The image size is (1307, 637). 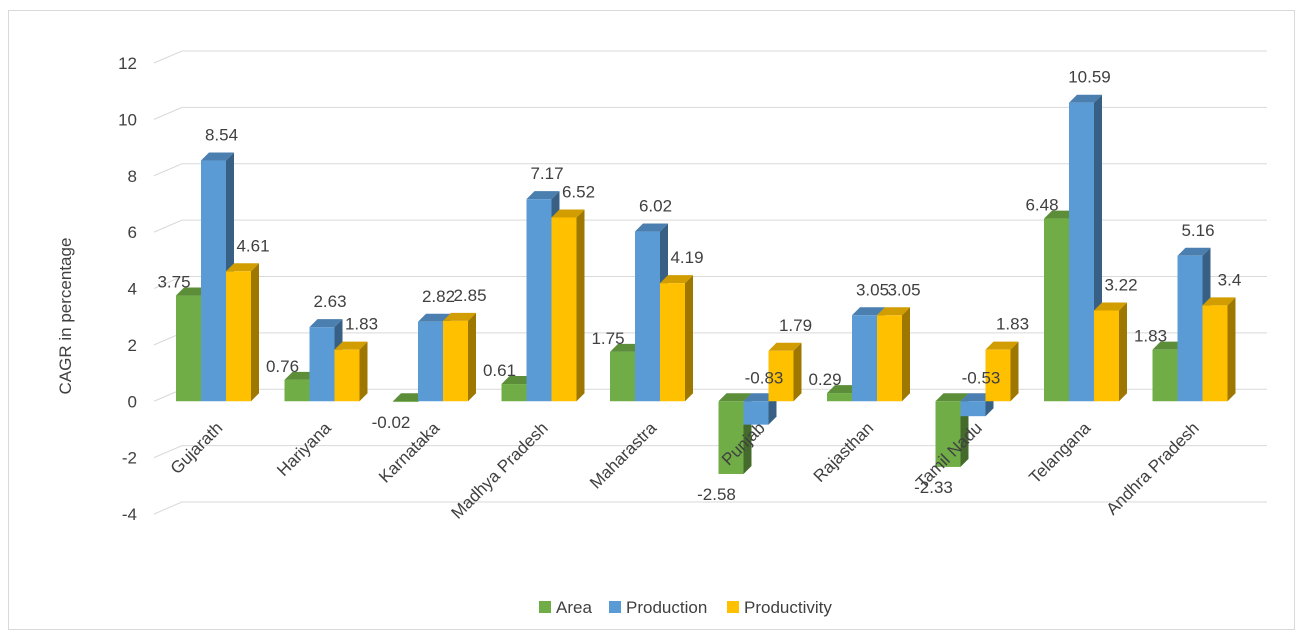 I want to click on legend-item-productivity: Productivity, so click(x=779, y=607).